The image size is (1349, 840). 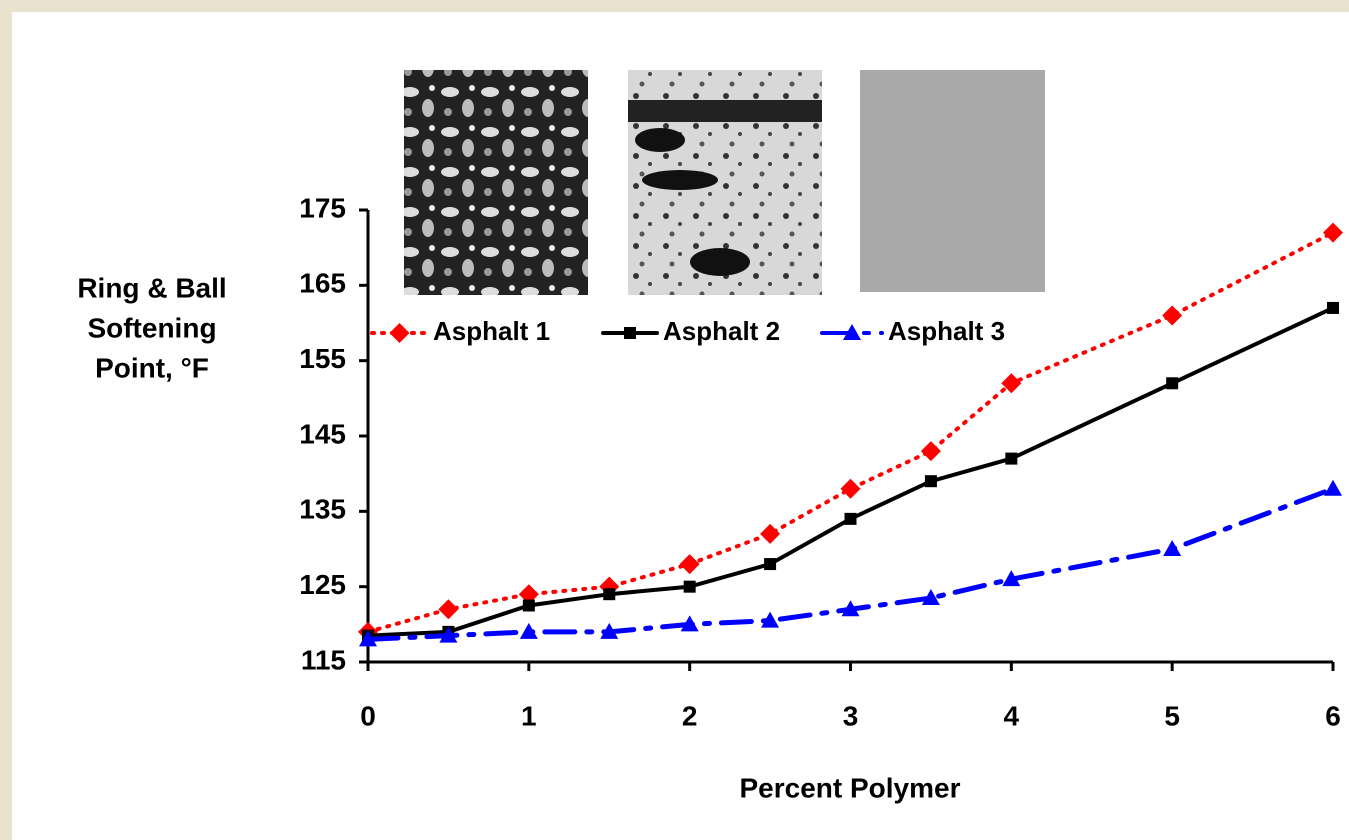 What do you see at coordinates (690, 715) in the screenshot?
I see `x-tick-label: 2` at bounding box center [690, 715].